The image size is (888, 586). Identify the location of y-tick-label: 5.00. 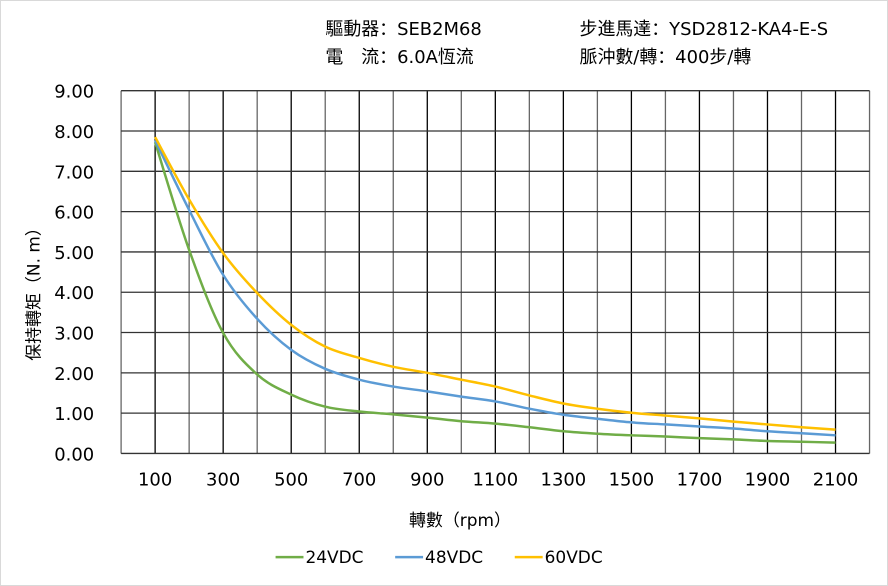
(74, 253).